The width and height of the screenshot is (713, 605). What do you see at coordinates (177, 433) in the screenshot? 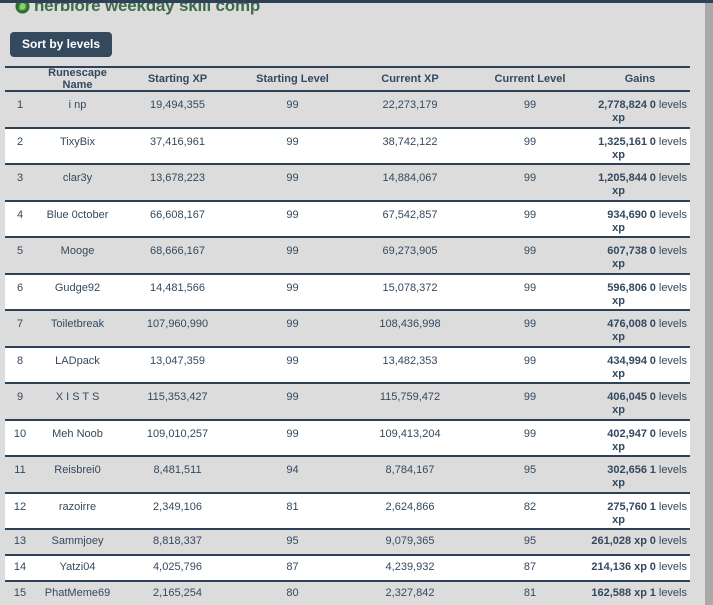
I see `starting-xp-cell: 109,010,257` at bounding box center [177, 433].